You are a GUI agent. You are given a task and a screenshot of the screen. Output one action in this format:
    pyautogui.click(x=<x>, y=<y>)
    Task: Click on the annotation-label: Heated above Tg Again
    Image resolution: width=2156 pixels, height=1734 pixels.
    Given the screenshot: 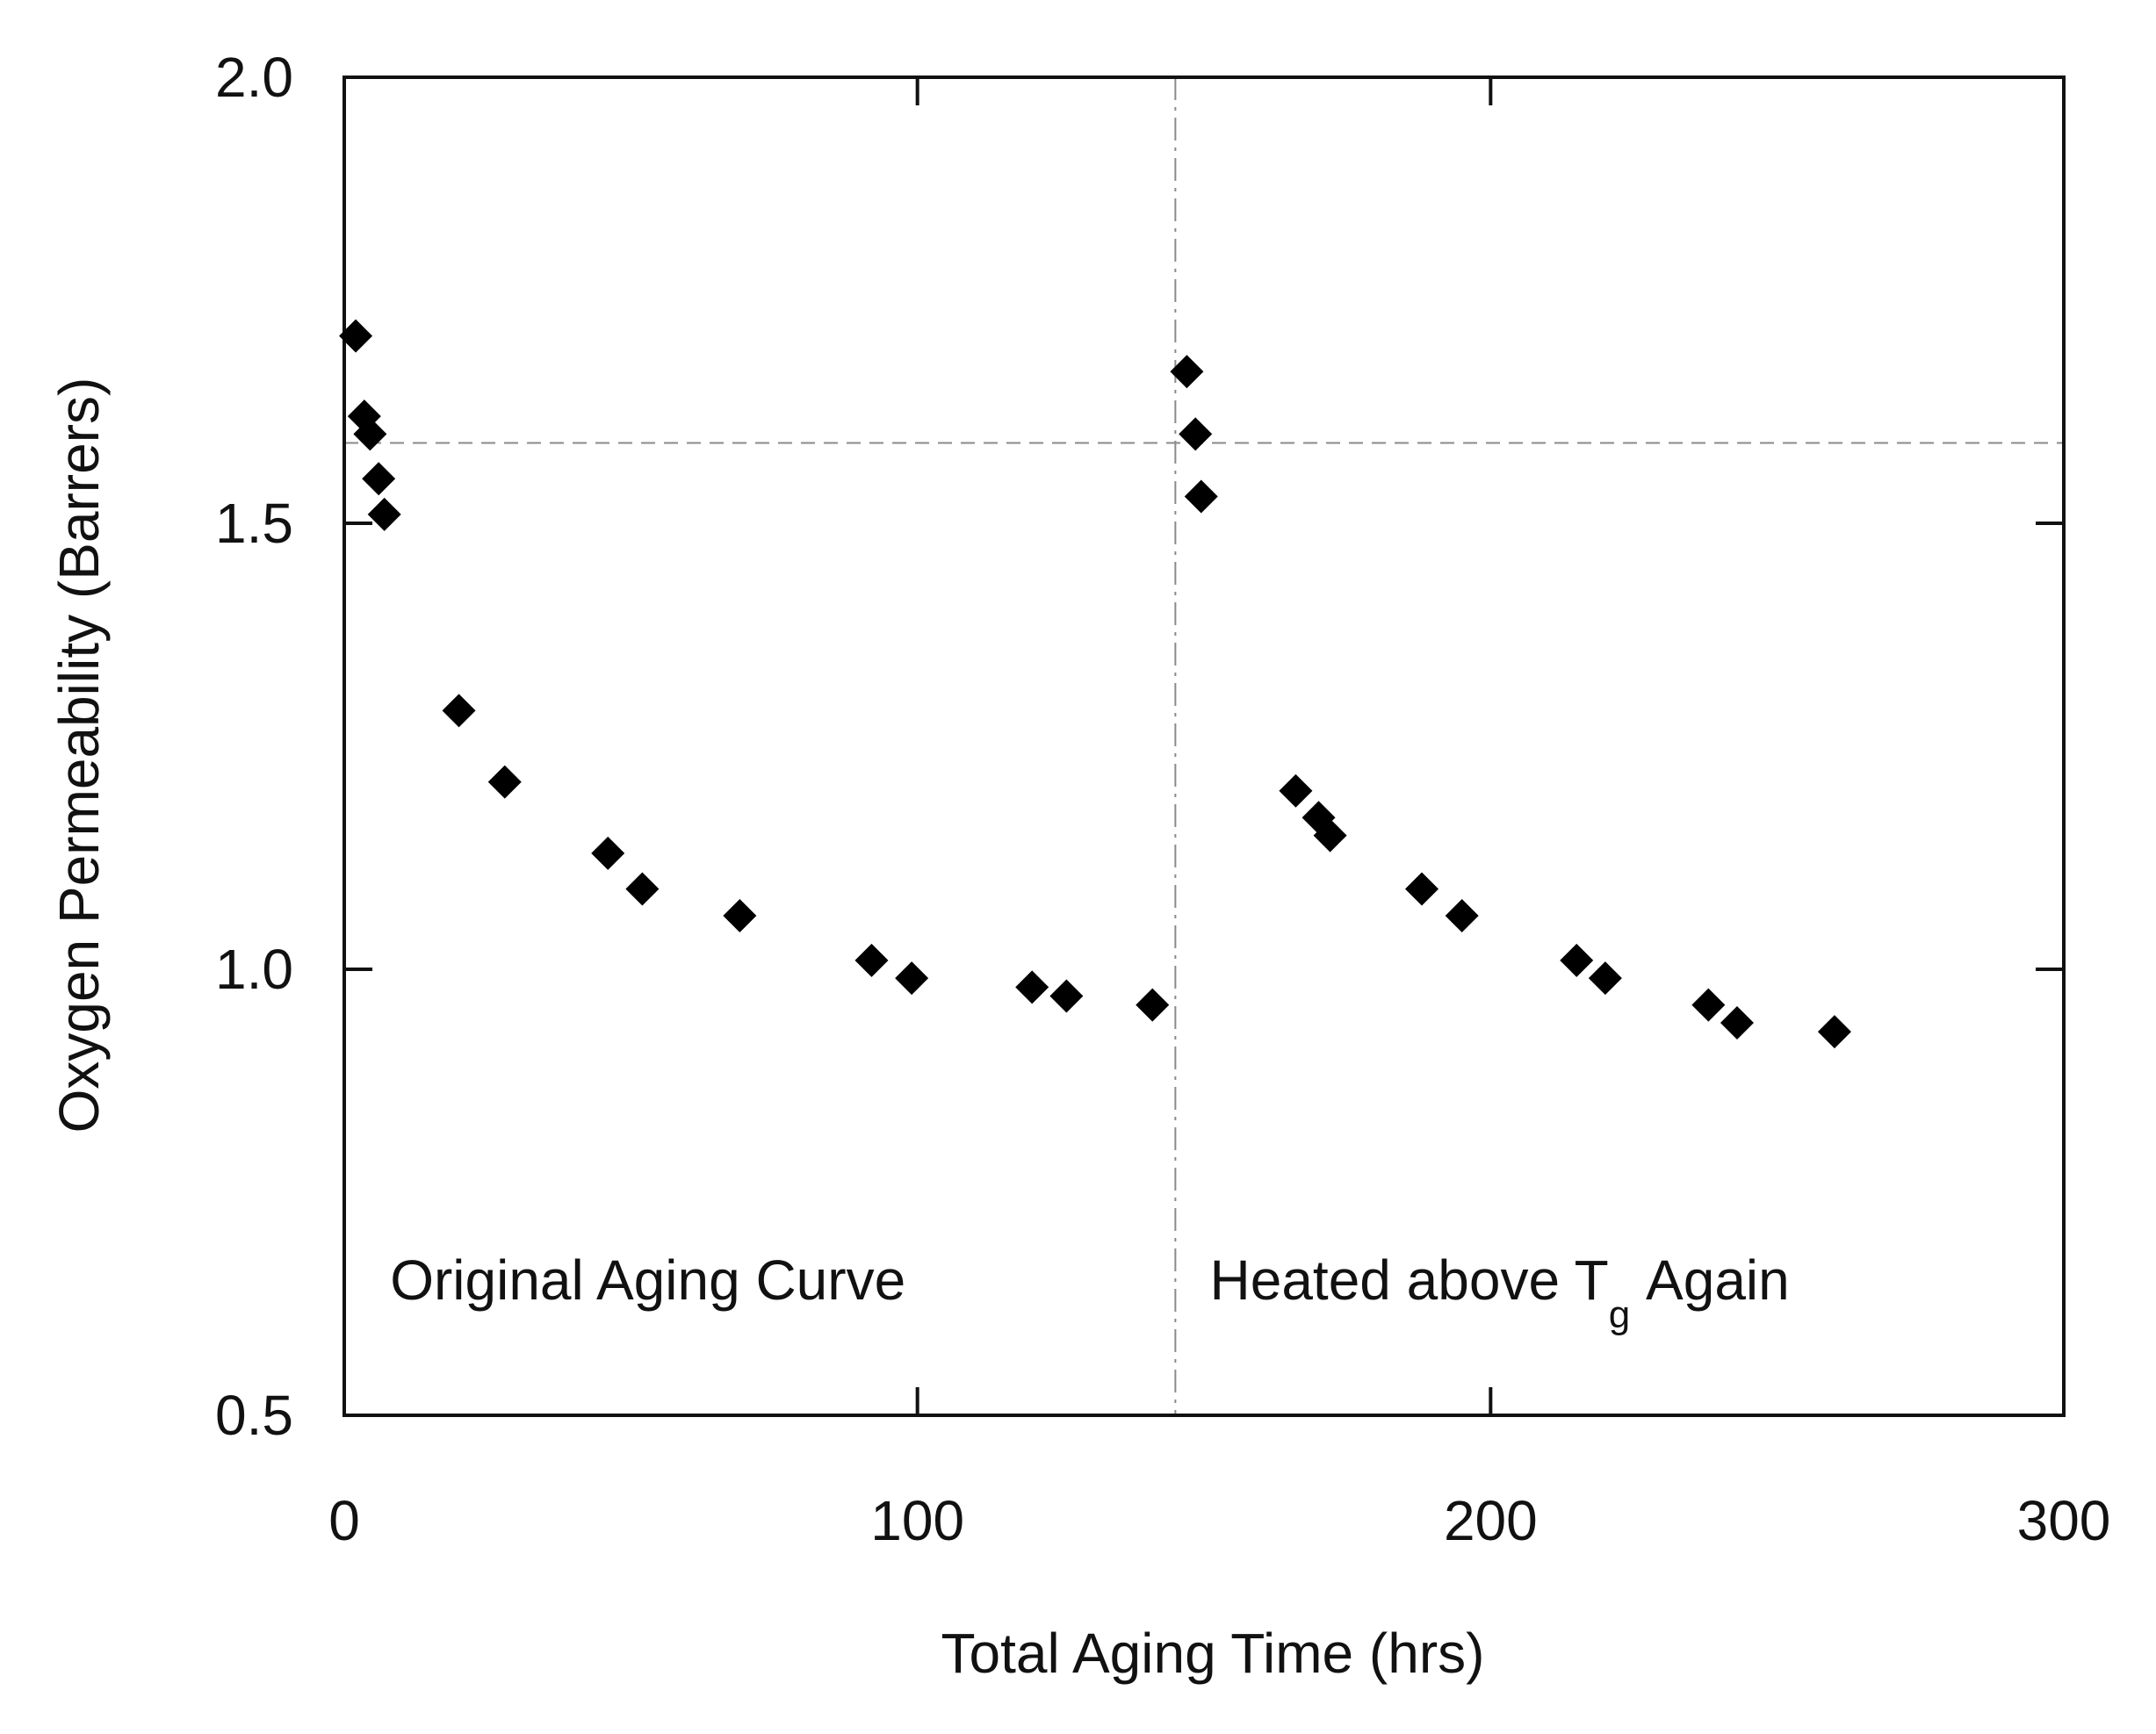 What is the action you would take?
    pyautogui.click(x=1500, y=1292)
    